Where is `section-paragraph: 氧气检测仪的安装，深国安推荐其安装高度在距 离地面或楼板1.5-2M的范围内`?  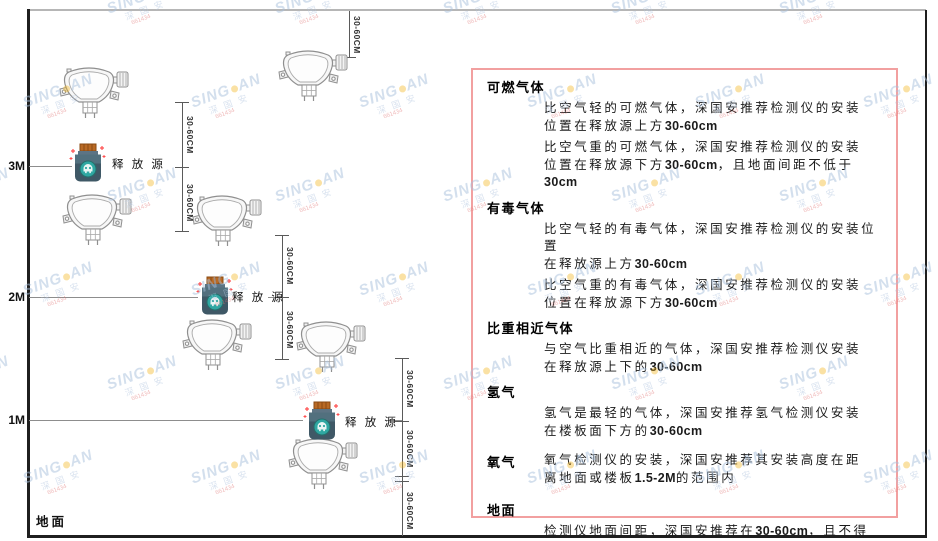 section-paragraph: 氧气检测仪的安装，深国安推荐其安装高度在距 离地面或楼板1.5-2M的范围内 is located at coordinates (714, 469).